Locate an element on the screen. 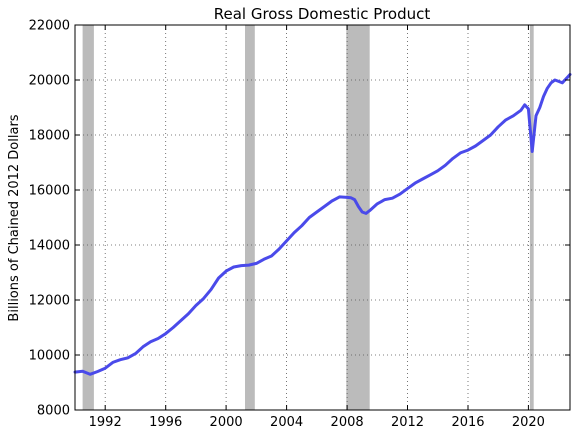 This screenshot has width=578, height=440. x-tick-label: 2016 is located at coordinates (467, 422).